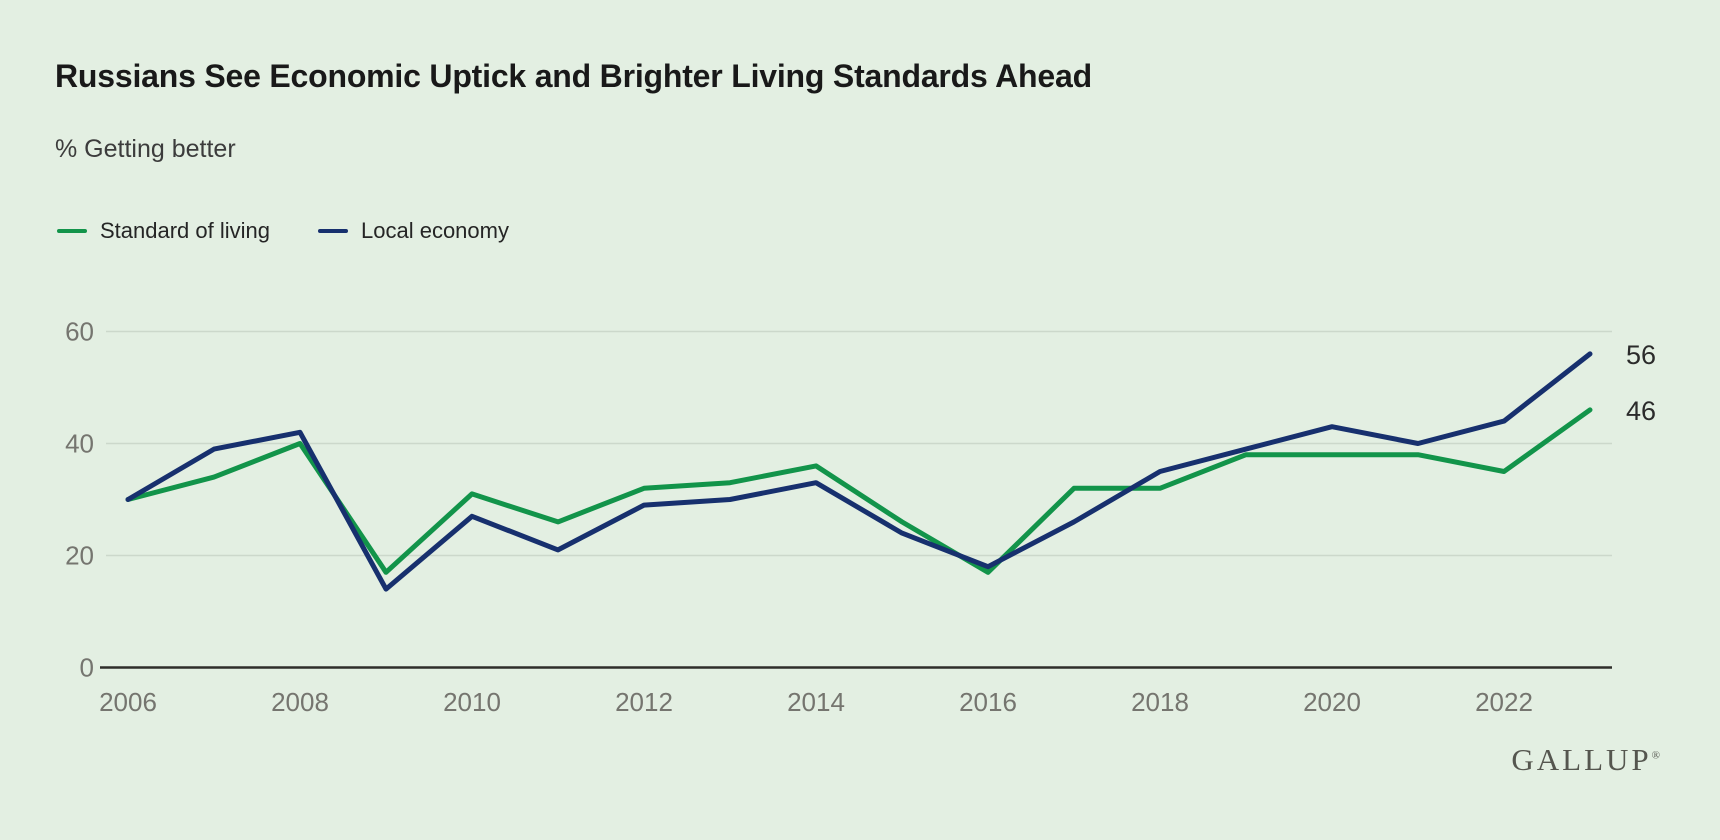 The width and height of the screenshot is (1720, 840). I want to click on legend-item-standard-of-living: Standard of living, so click(163, 231).